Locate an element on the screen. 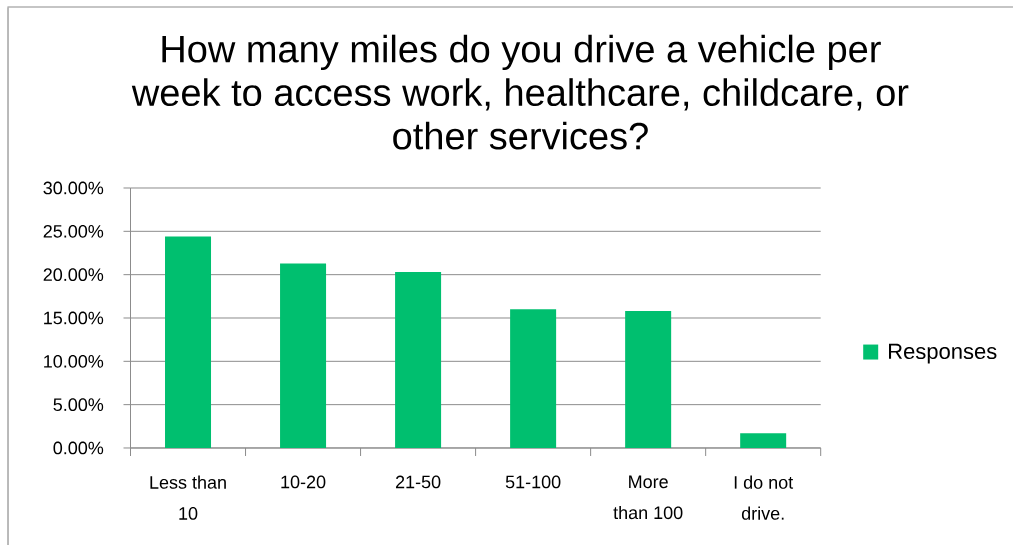 The height and width of the screenshot is (545, 1013). y-tick-label: 25.00% is located at coordinates (73, 231).